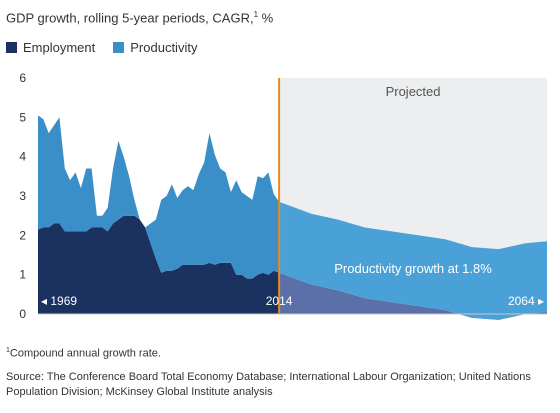 Image resolution: width=560 pixels, height=413 pixels. I want to click on footnote-text: Compound annual growth rate., so click(85, 353).